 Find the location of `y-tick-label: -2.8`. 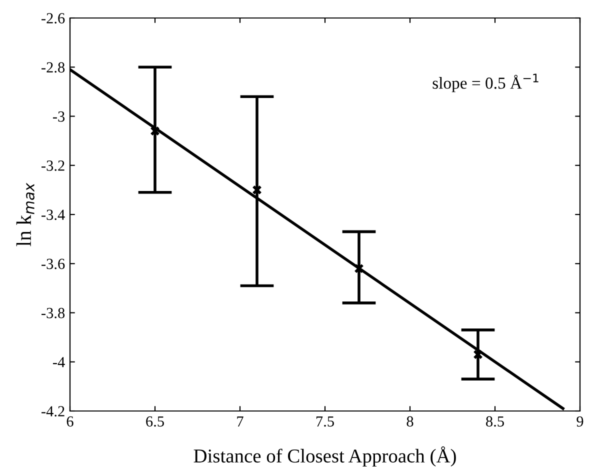

y-tick-label: -2.8 is located at coordinates (53, 67).